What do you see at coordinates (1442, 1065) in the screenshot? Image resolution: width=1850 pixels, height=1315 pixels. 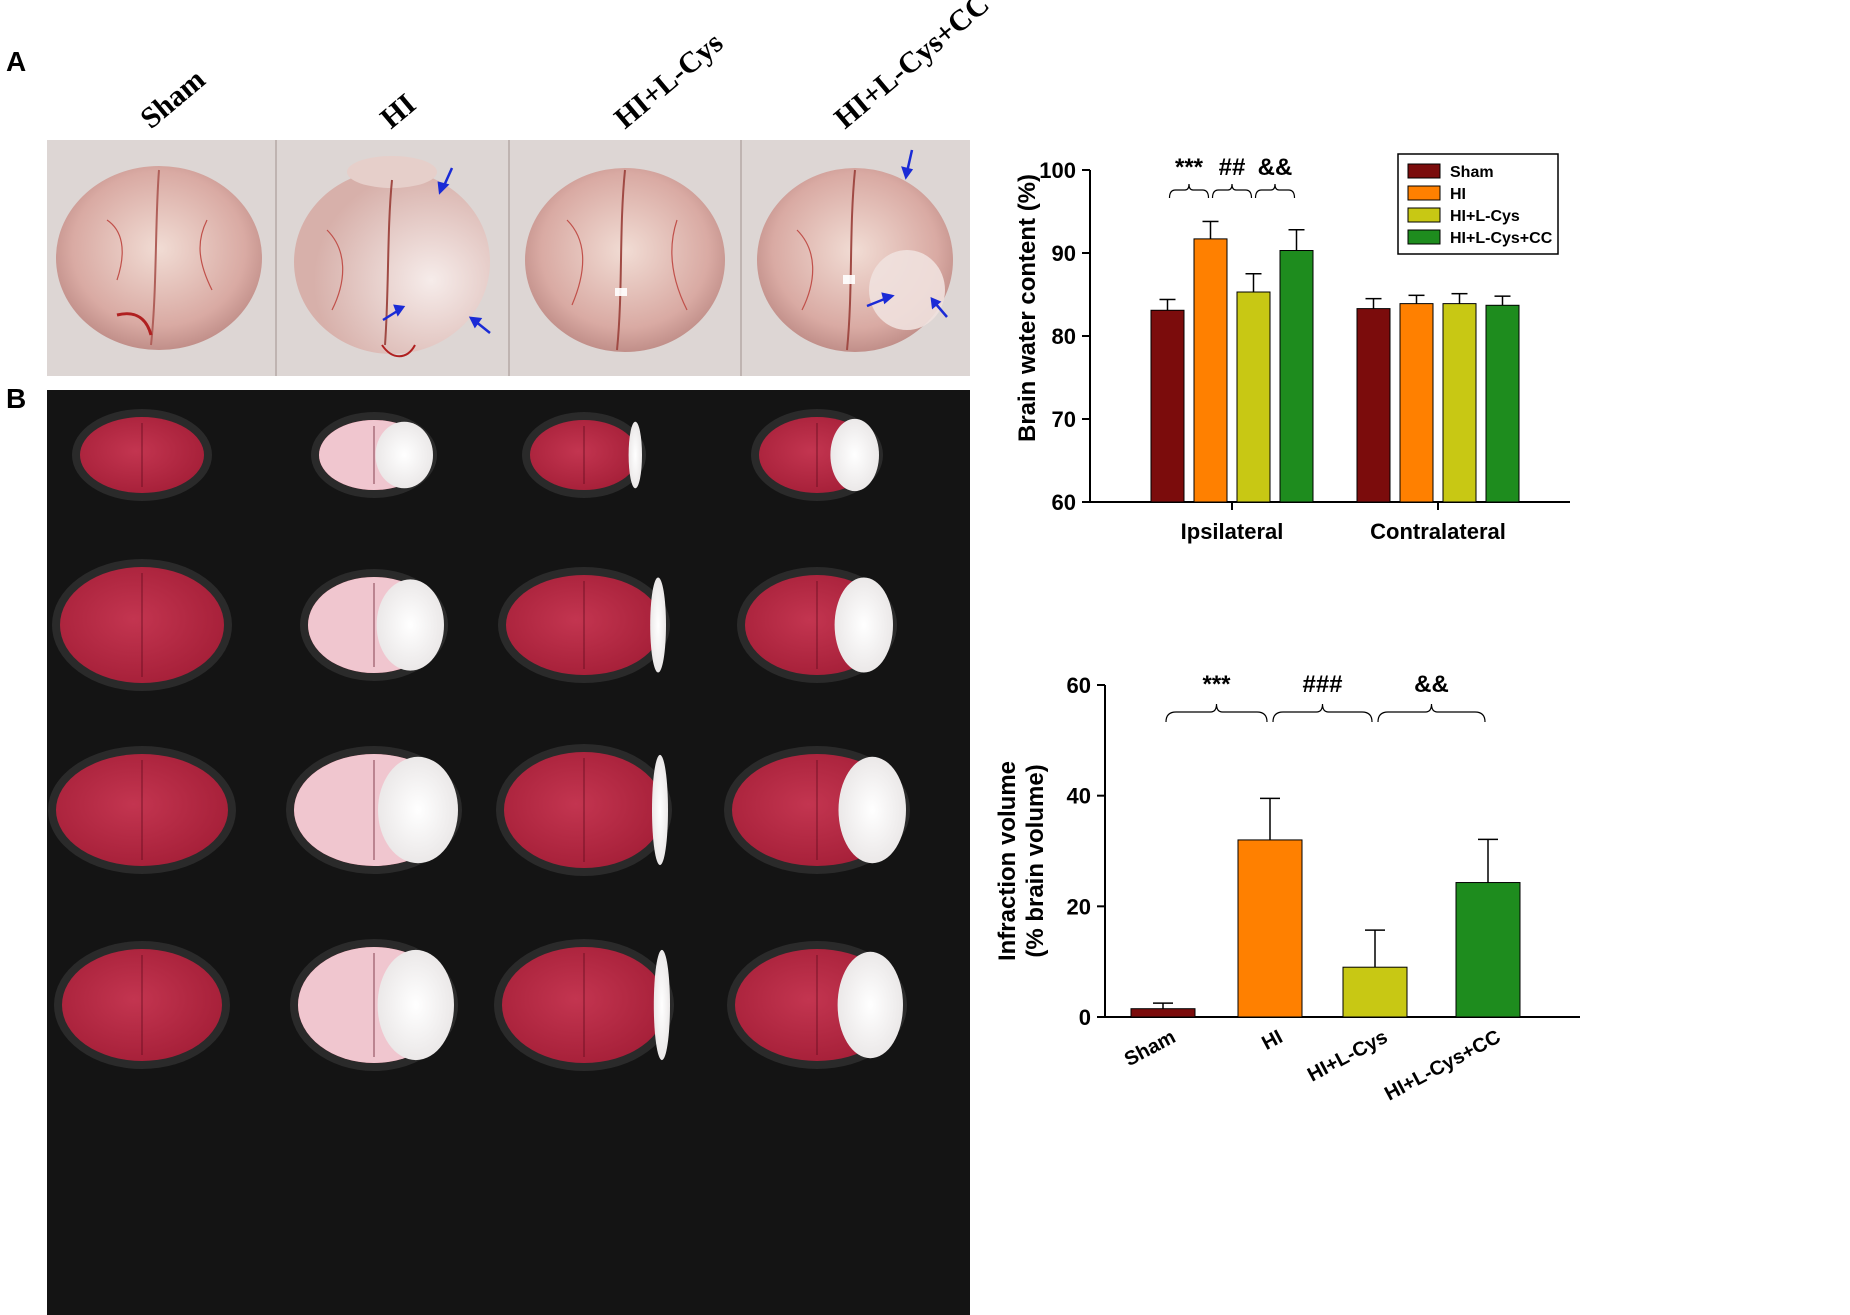 I see `infarct-x-label-hi-l-cys-cc: HI+L-Cys+CC` at bounding box center [1442, 1065].